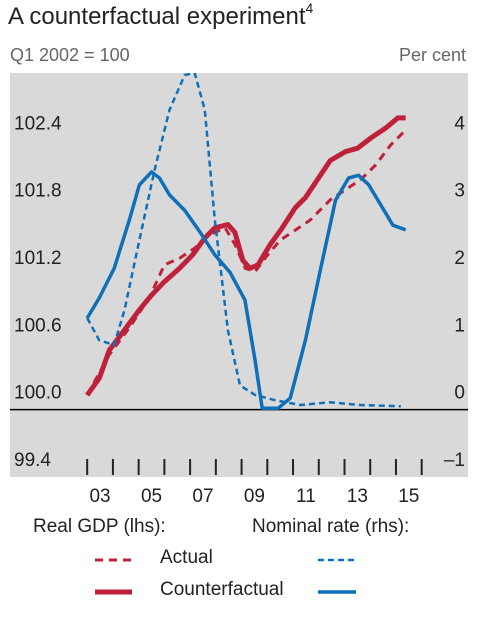 The image size is (482, 617). What do you see at coordinates (32, 460) in the screenshot?
I see `y-tick-label: 99.4` at bounding box center [32, 460].